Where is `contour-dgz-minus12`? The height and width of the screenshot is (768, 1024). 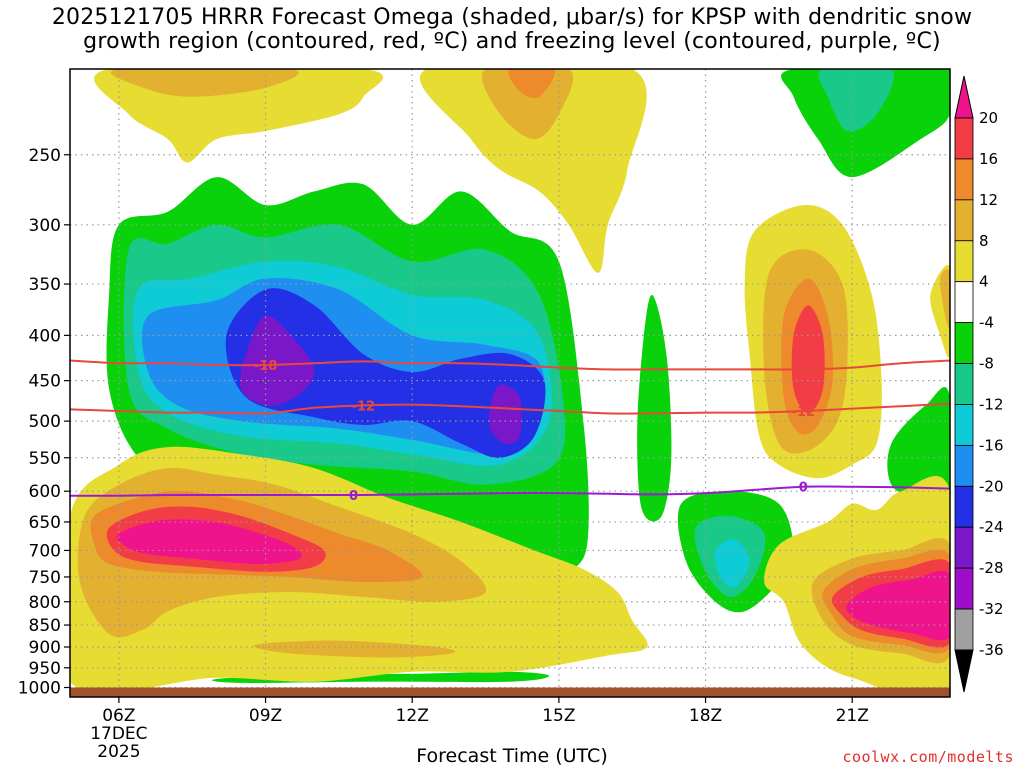
contour-dgz-minus12 is located at coordinates (510, 408).